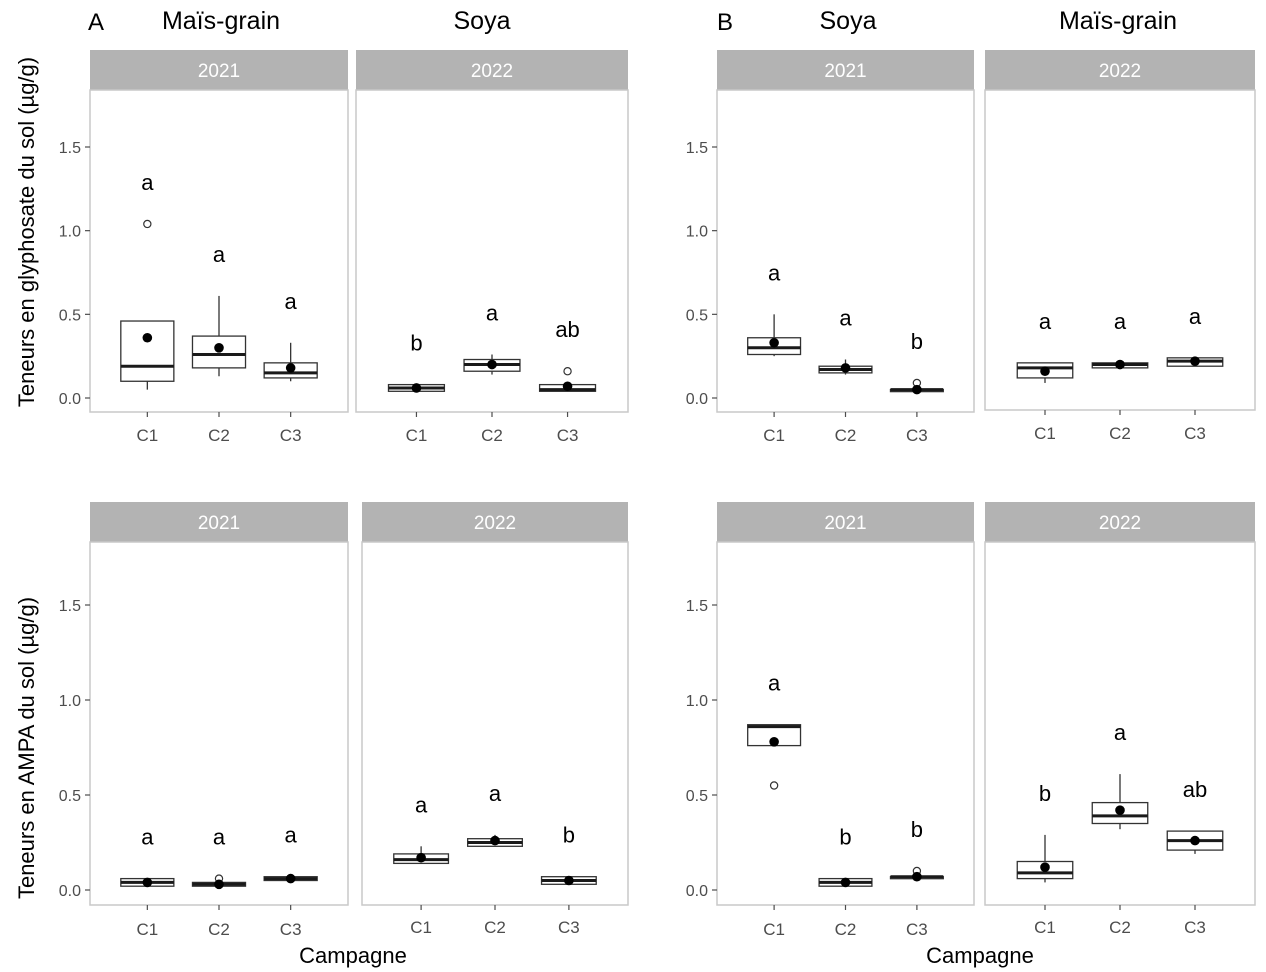 The height and width of the screenshot is (972, 1266). Describe the element at coordinates (830, 720) in the screenshot. I see `facet-B-AMPA-2021: 2021 0.0 0.5 1.0 1.5 C1 a C2 b C3 b` at that location.